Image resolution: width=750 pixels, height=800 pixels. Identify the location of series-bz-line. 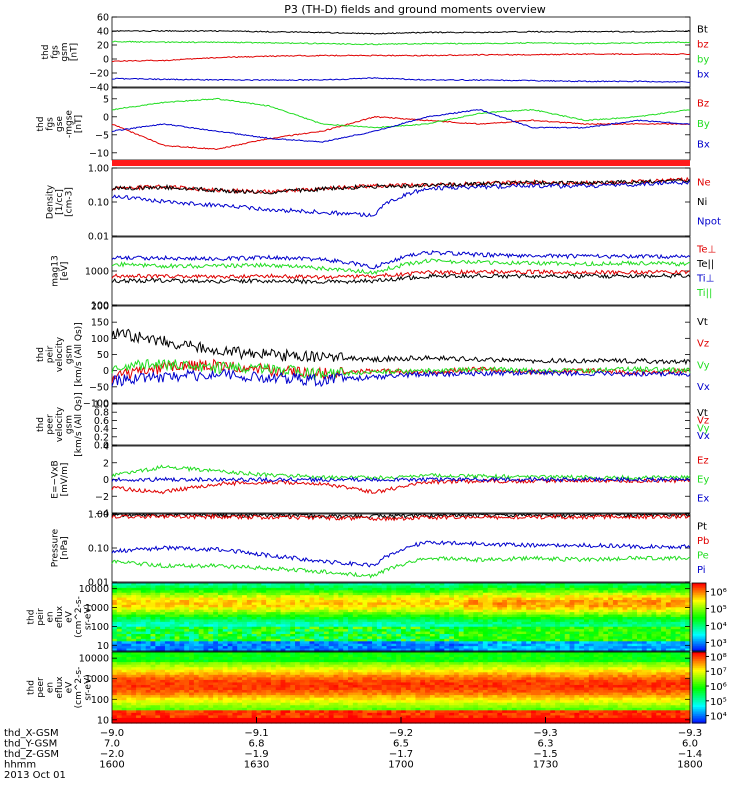
(401, 58).